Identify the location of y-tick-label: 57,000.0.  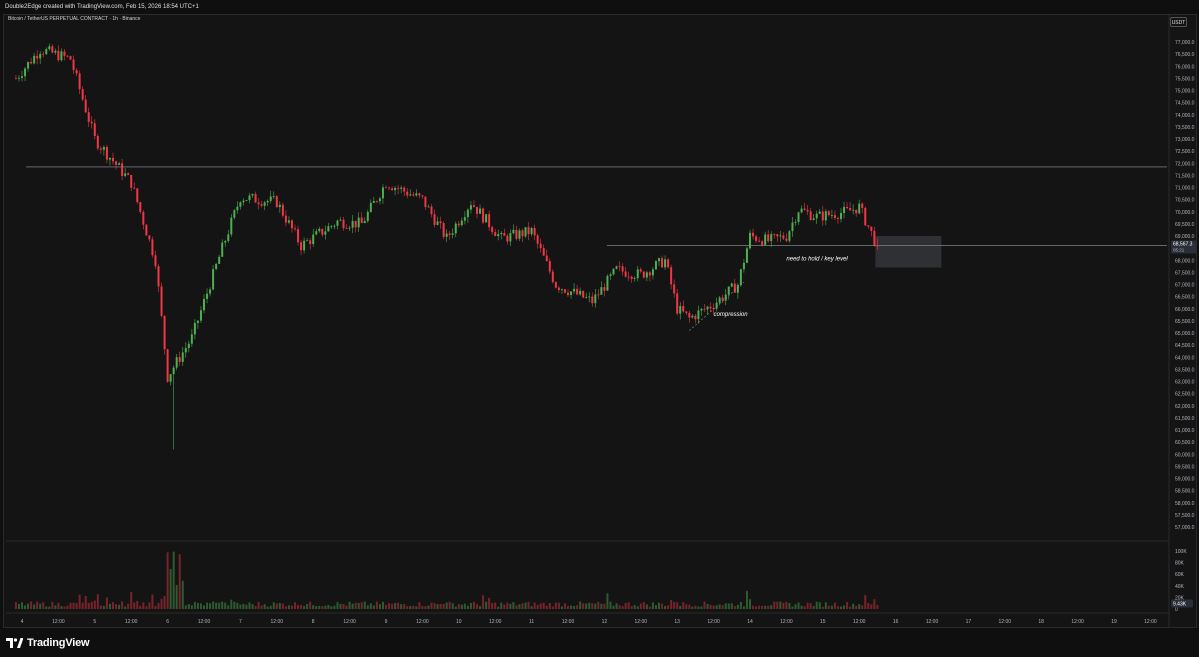
(1185, 528).